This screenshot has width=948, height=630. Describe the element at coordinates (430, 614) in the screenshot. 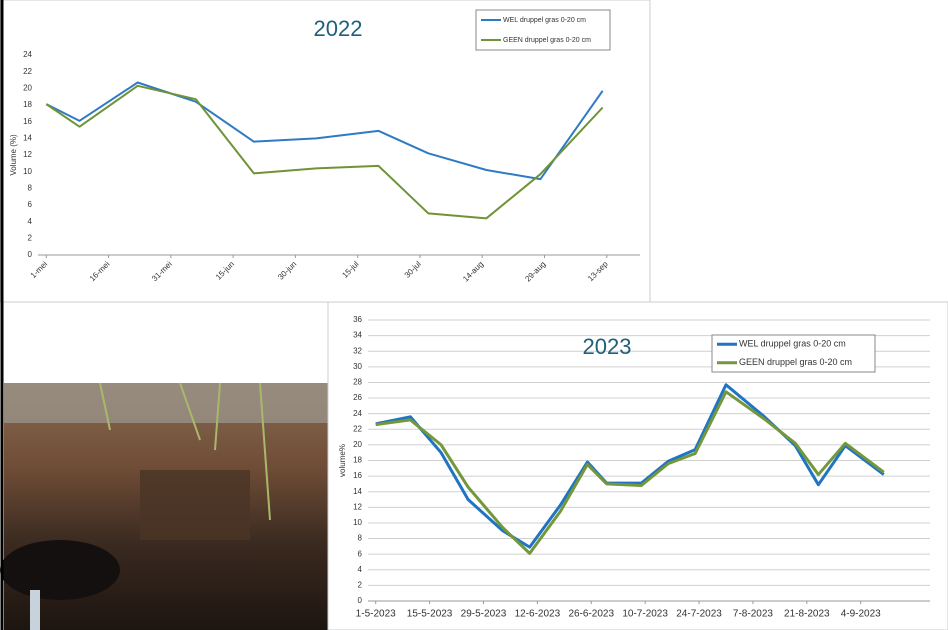

I see `x-tick-label: 15-5-2023` at that location.